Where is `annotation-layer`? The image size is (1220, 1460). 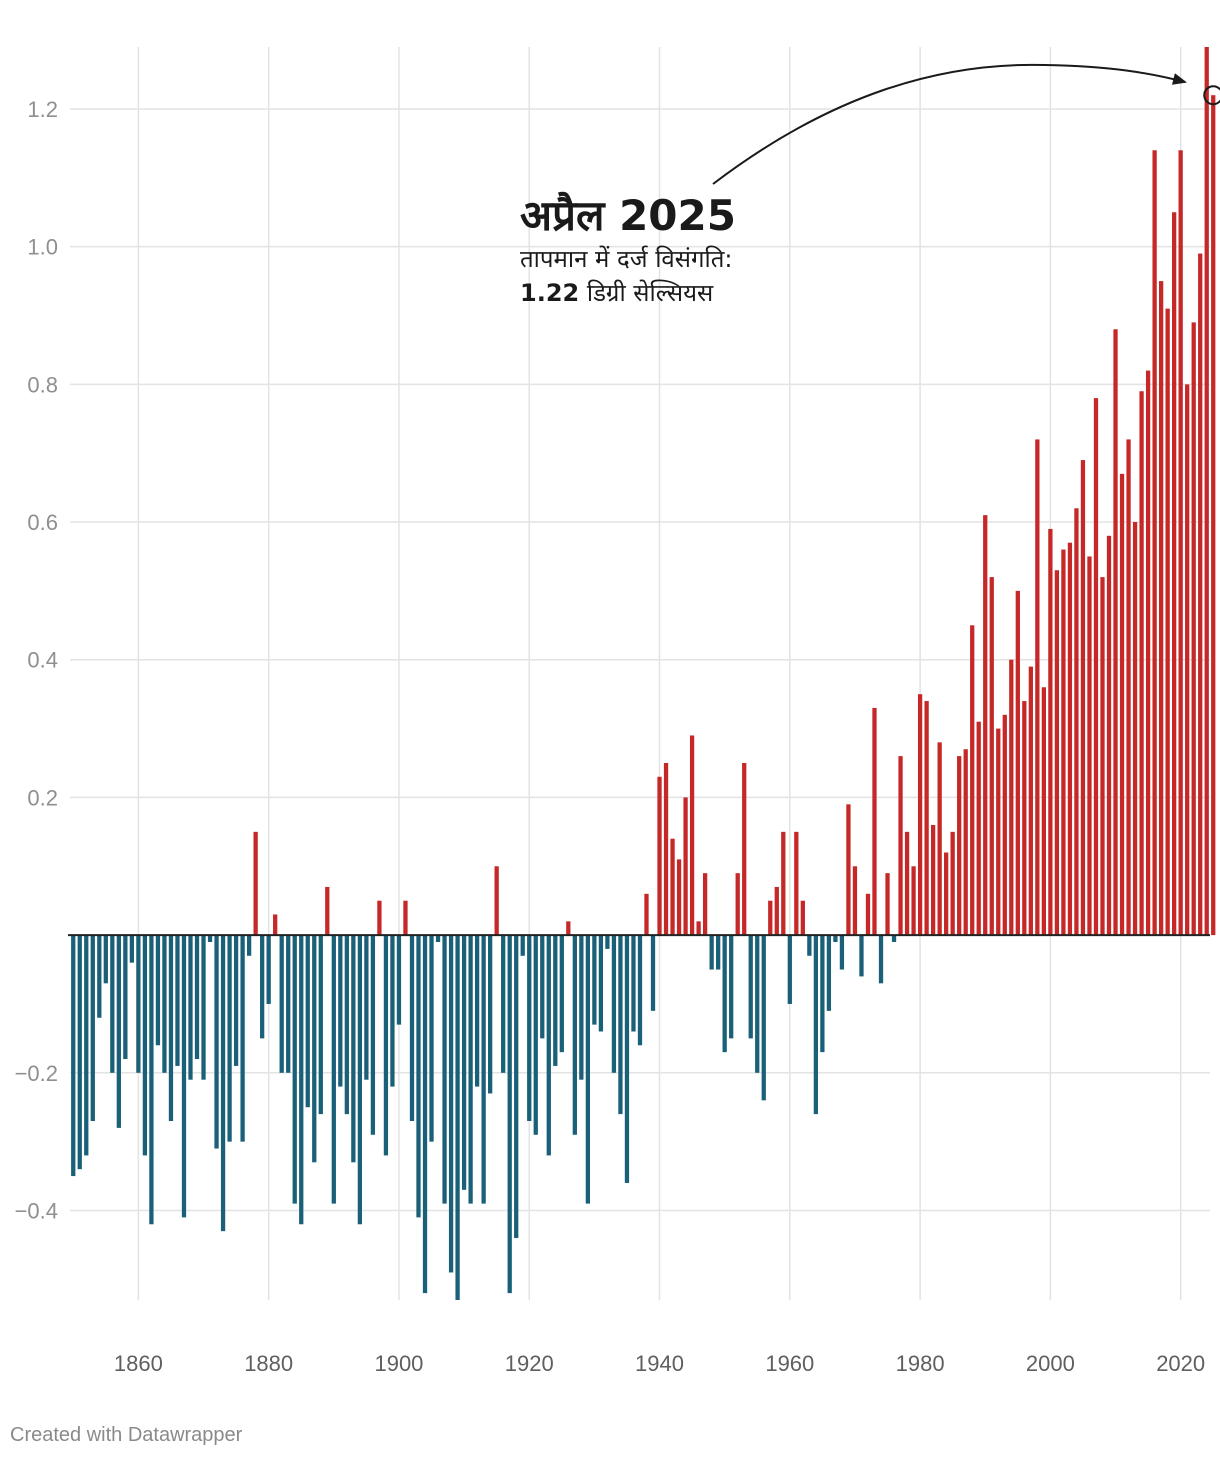 annotation-layer is located at coordinates (966, 124).